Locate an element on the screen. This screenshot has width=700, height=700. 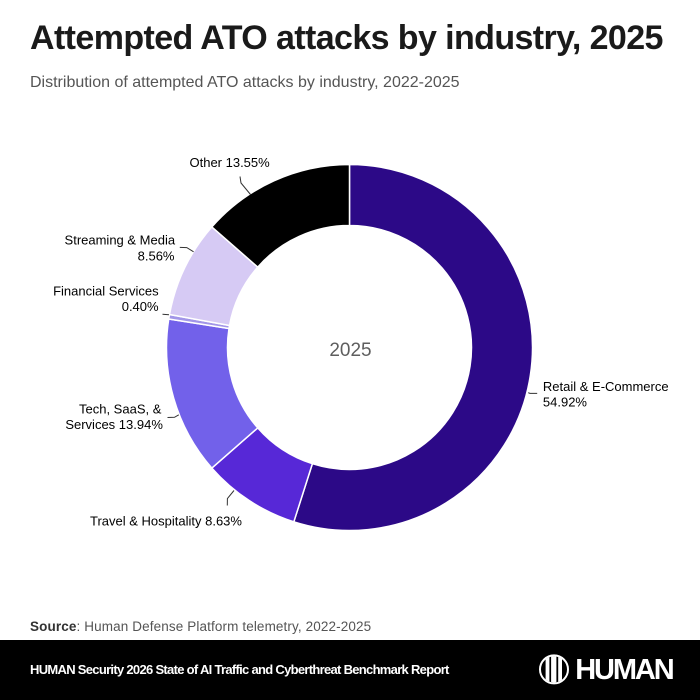
svg-text: Financial Services is located at coordinates (106, 291).